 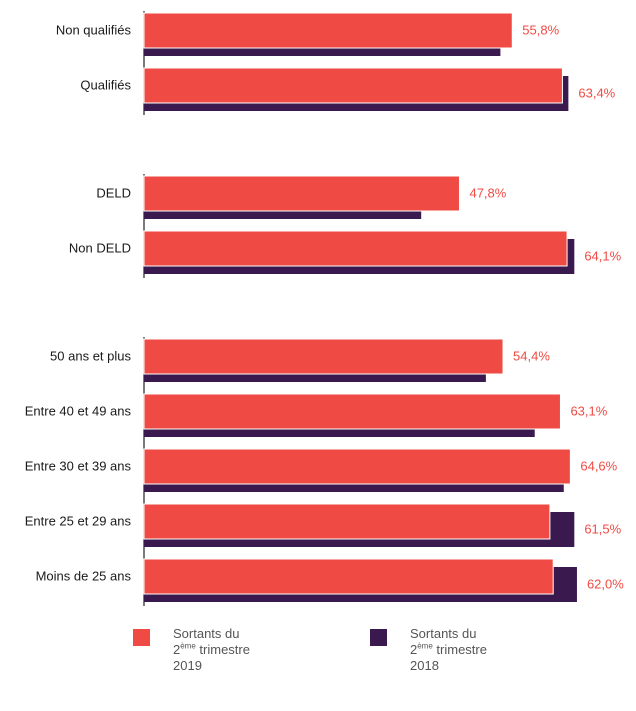 What do you see at coordinates (353, 85) in the screenshot?
I see `bar-2019-qualifies` at bounding box center [353, 85].